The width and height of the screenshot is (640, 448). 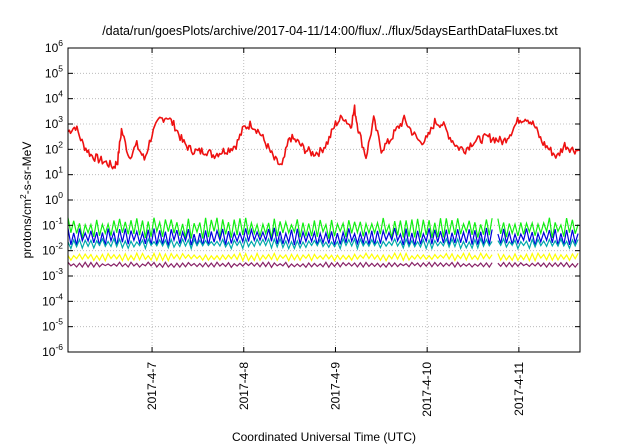 I want to click on y-tick-label: 10⁴, so click(x=54, y=97).